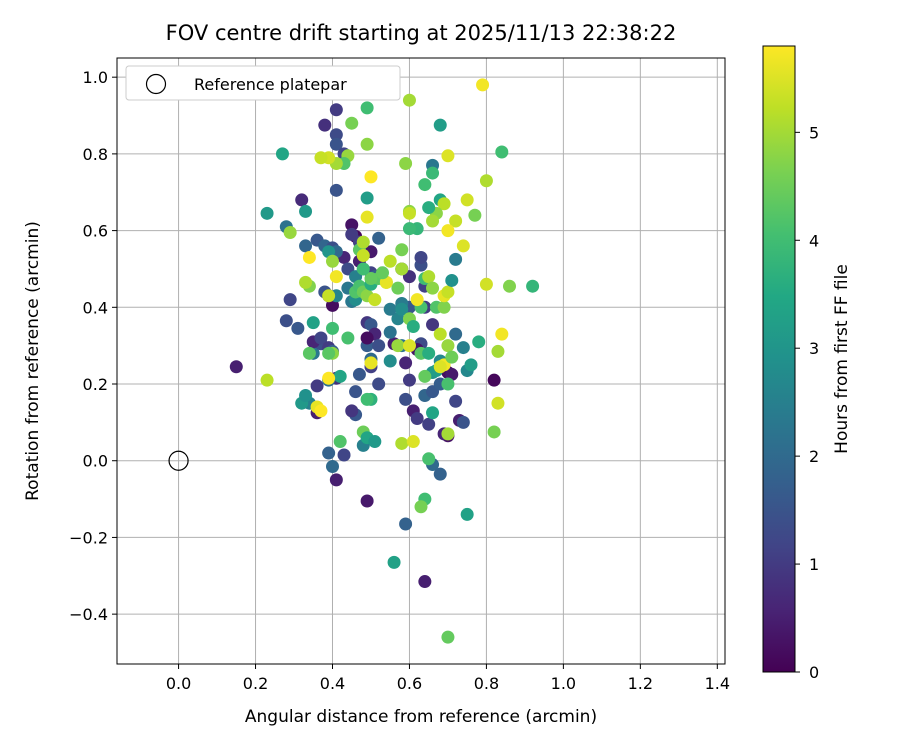 This screenshot has height=750, width=900. What do you see at coordinates (270, 84) in the screenshot?
I see `legend-label-reference: Reference platepar` at bounding box center [270, 84].